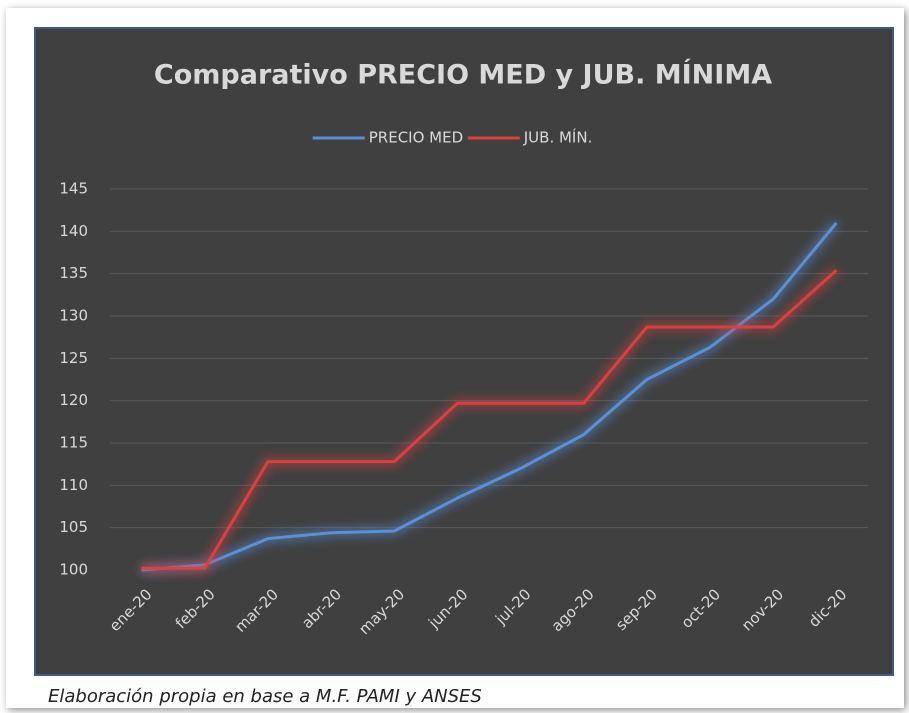 This screenshot has height=713, width=909. Describe the element at coordinates (73, 273) in the screenshot. I see `y-tick-label: 135` at that location.